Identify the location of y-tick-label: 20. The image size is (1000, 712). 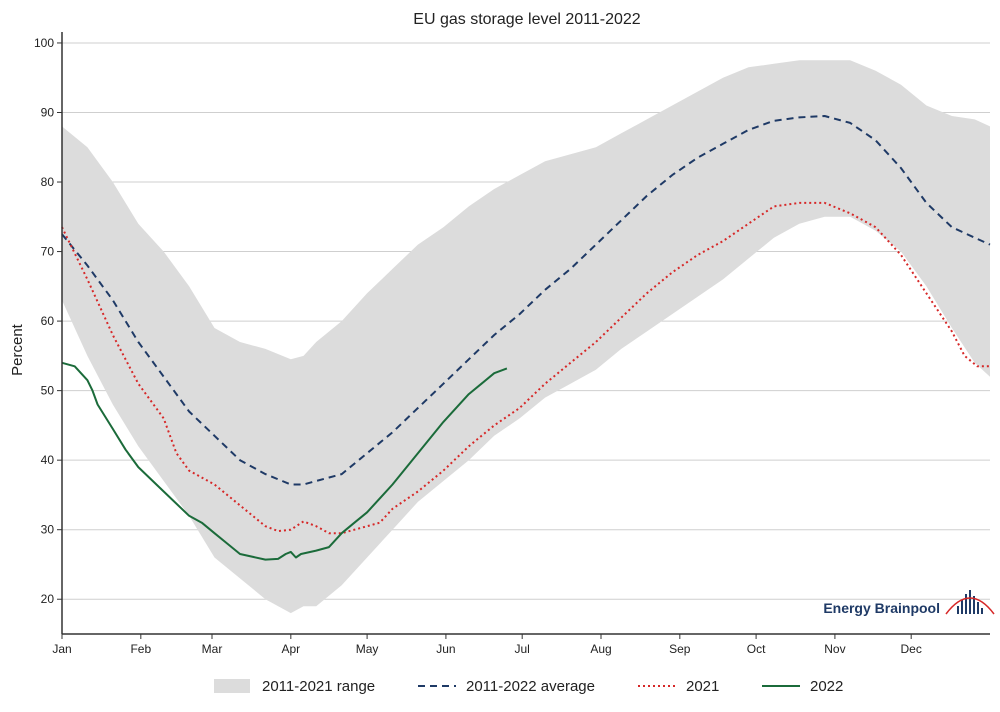
(48, 599).